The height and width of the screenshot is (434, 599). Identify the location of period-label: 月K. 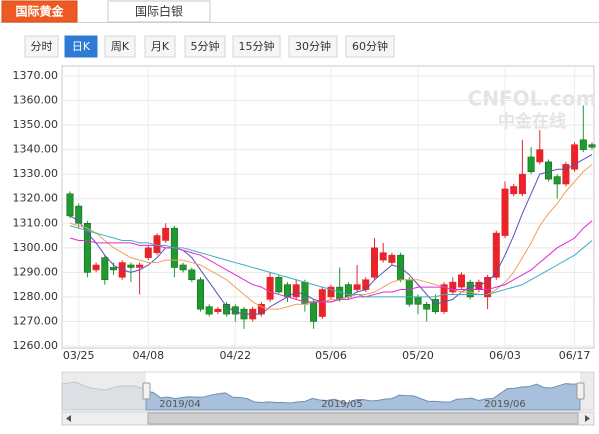
(160, 46).